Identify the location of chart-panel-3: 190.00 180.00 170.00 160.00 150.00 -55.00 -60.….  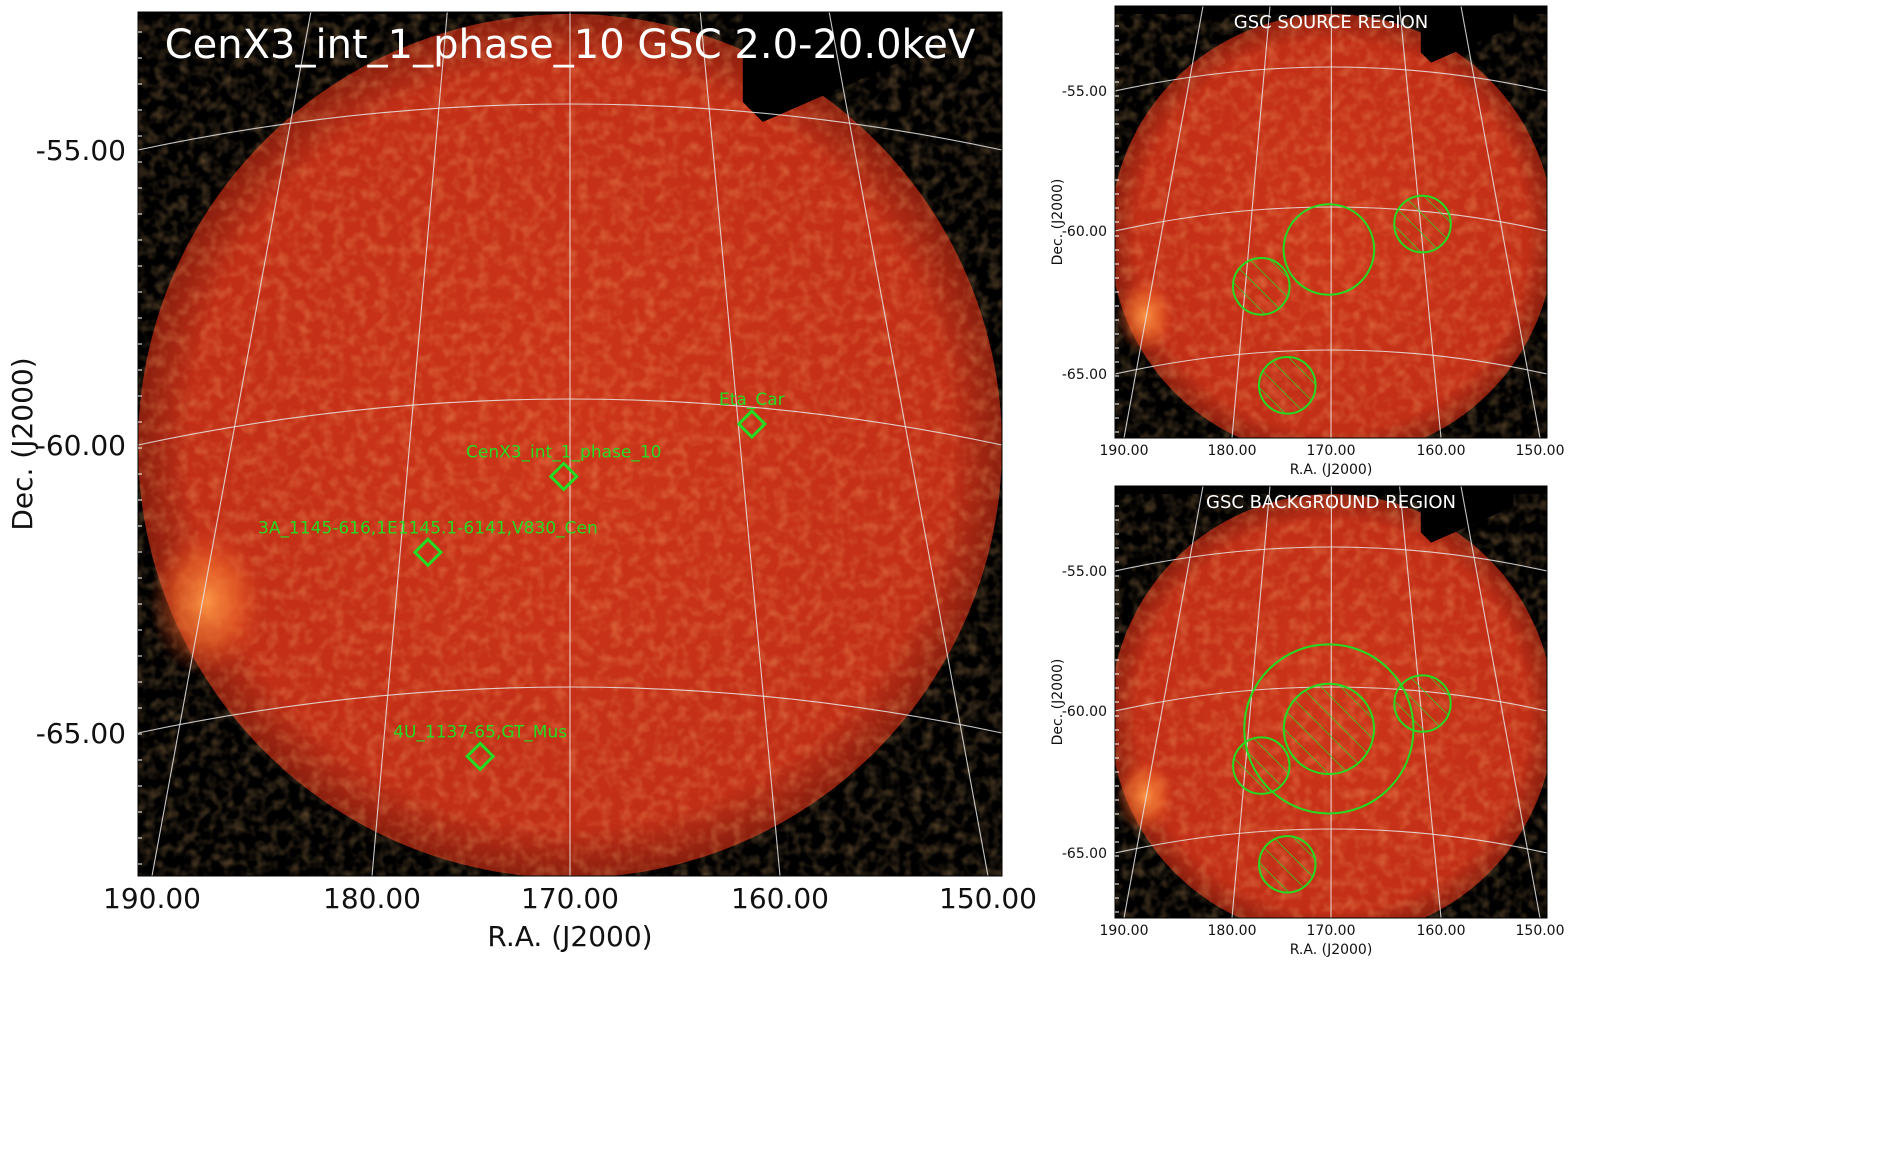
(1307, 721).